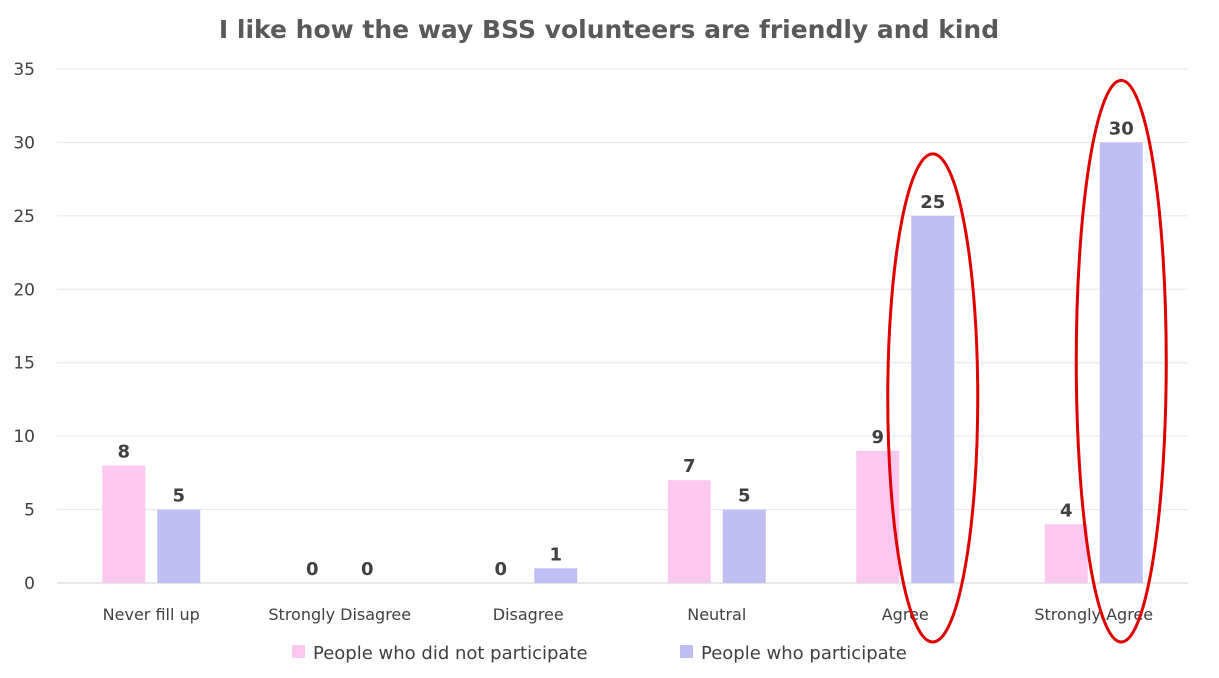 The image size is (1219, 678). What do you see at coordinates (24, 437) in the screenshot?
I see `y-tick-label: 10` at bounding box center [24, 437].